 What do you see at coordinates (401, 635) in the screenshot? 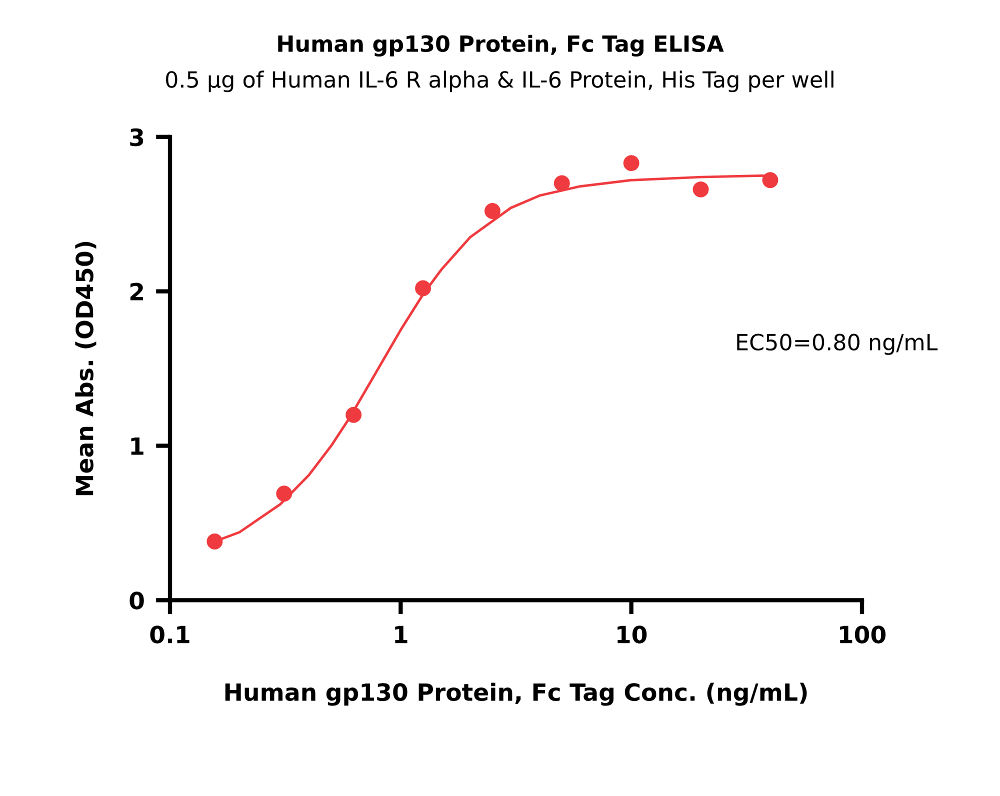
I see `x-tick-label: 1` at bounding box center [401, 635].